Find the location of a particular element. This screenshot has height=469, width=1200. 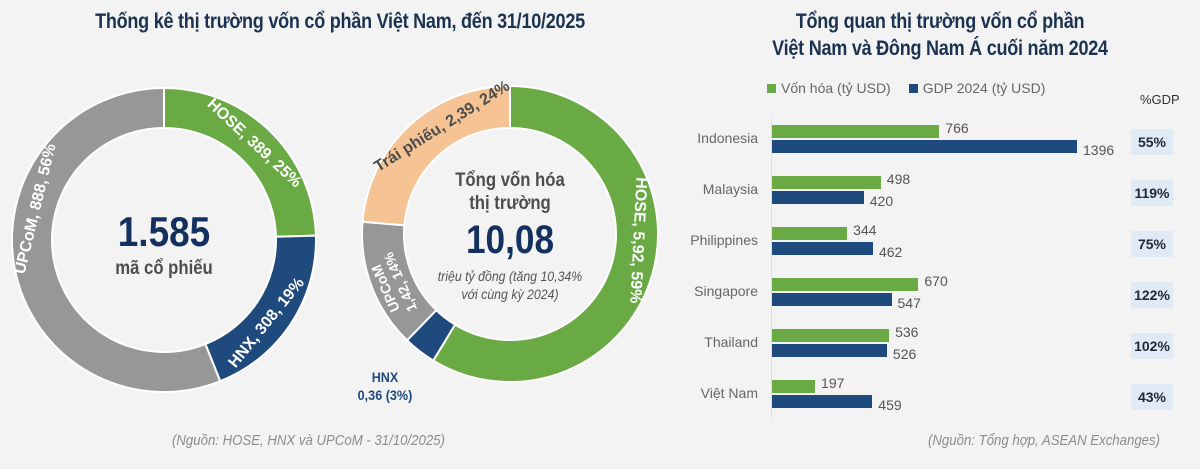

donut-segment-hose is located at coordinates (545, 233).